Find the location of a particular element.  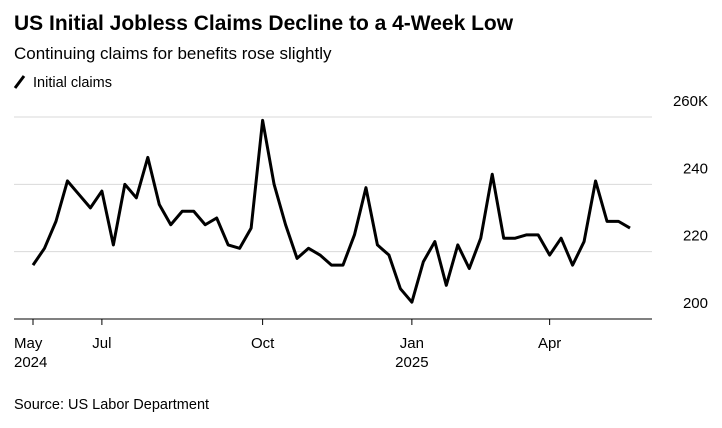

y-tick-label: 260K is located at coordinates (690, 101).